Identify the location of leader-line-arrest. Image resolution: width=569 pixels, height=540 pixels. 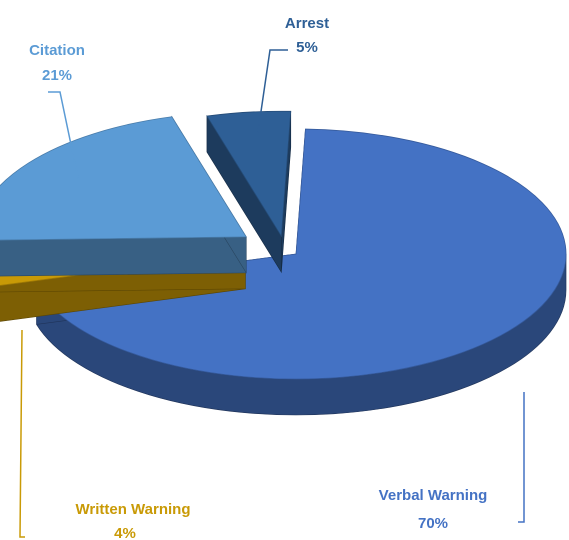
(272, 91).